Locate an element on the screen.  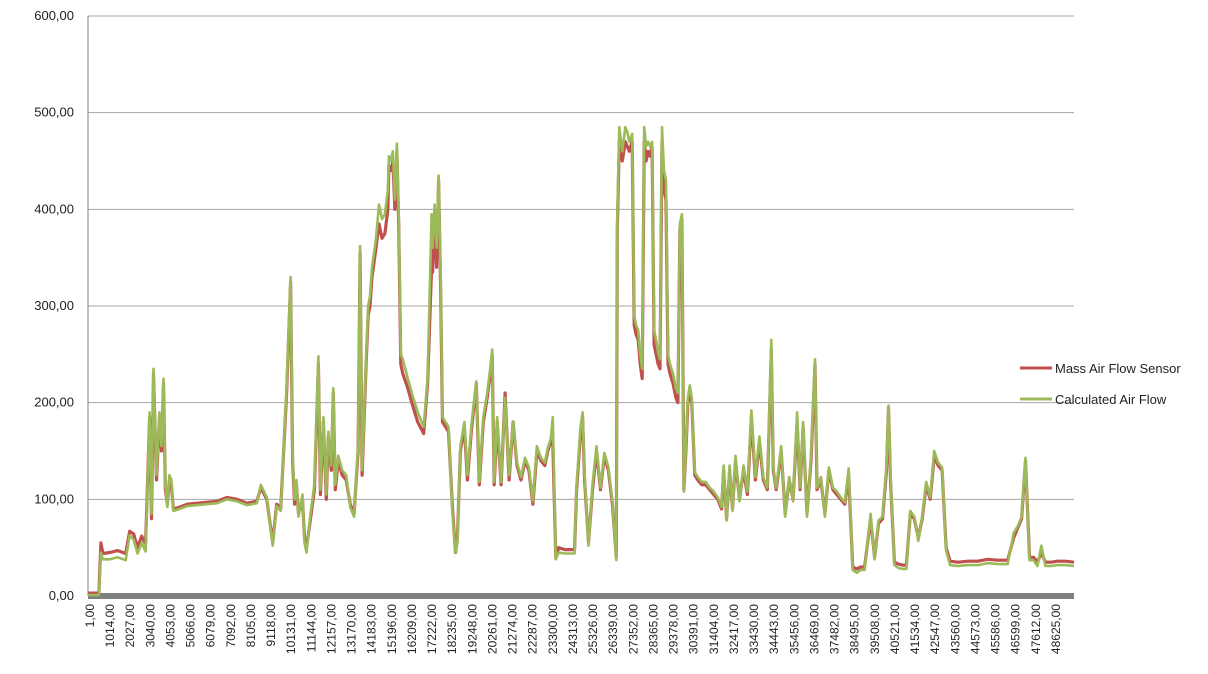
legend-label: Mass Air Flow Sensor is located at coordinates (1118, 368).